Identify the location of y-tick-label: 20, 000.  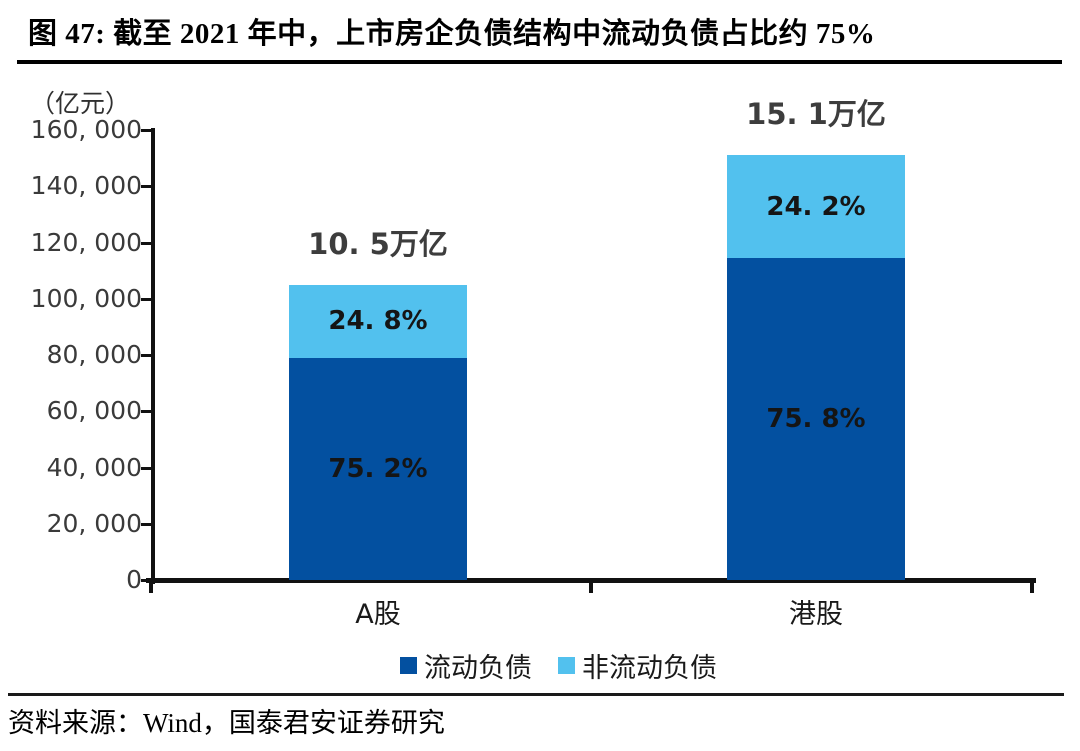
(94, 523).